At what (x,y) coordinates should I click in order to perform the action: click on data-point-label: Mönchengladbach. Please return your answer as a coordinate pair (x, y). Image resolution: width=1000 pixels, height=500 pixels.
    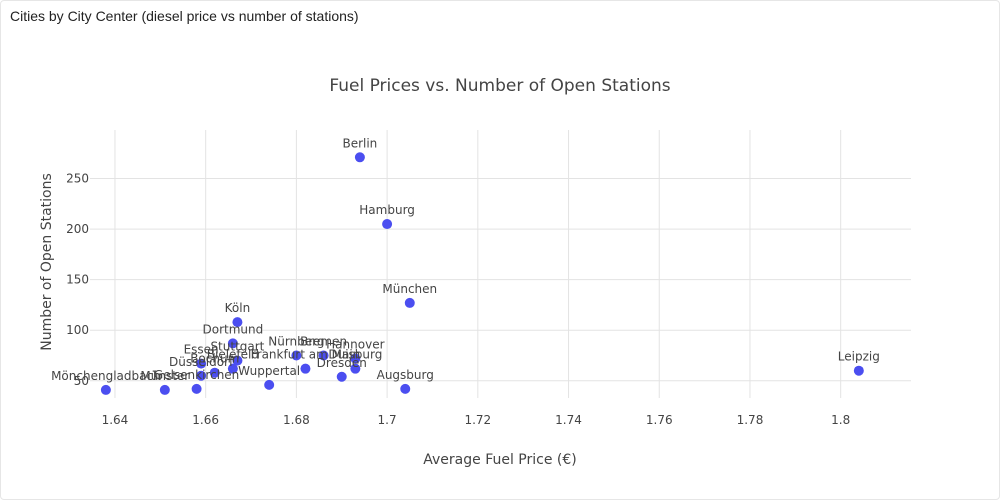
    Looking at the image, I should click on (106, 376).